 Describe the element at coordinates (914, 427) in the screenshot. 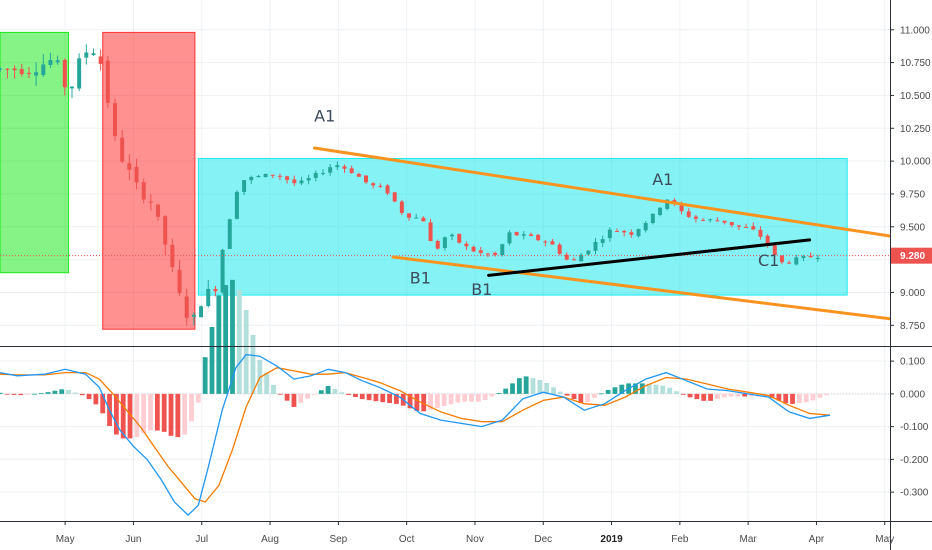

I see `macd-tick-label: -0.100` at that location.